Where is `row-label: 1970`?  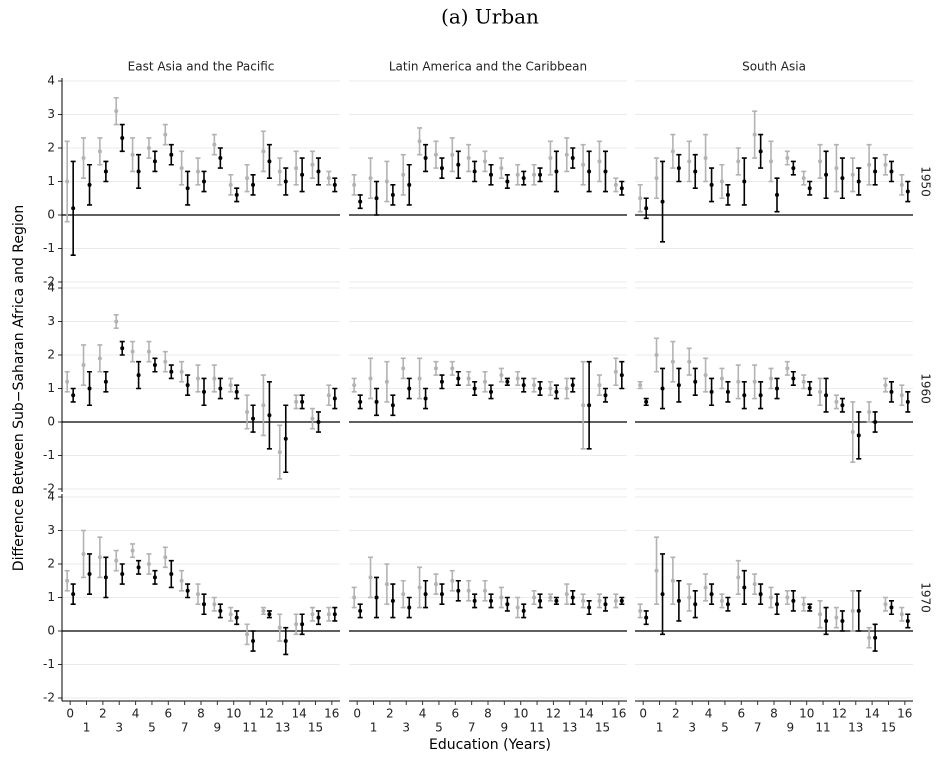 row-label: 1970 is located at coordinates (926, 597).